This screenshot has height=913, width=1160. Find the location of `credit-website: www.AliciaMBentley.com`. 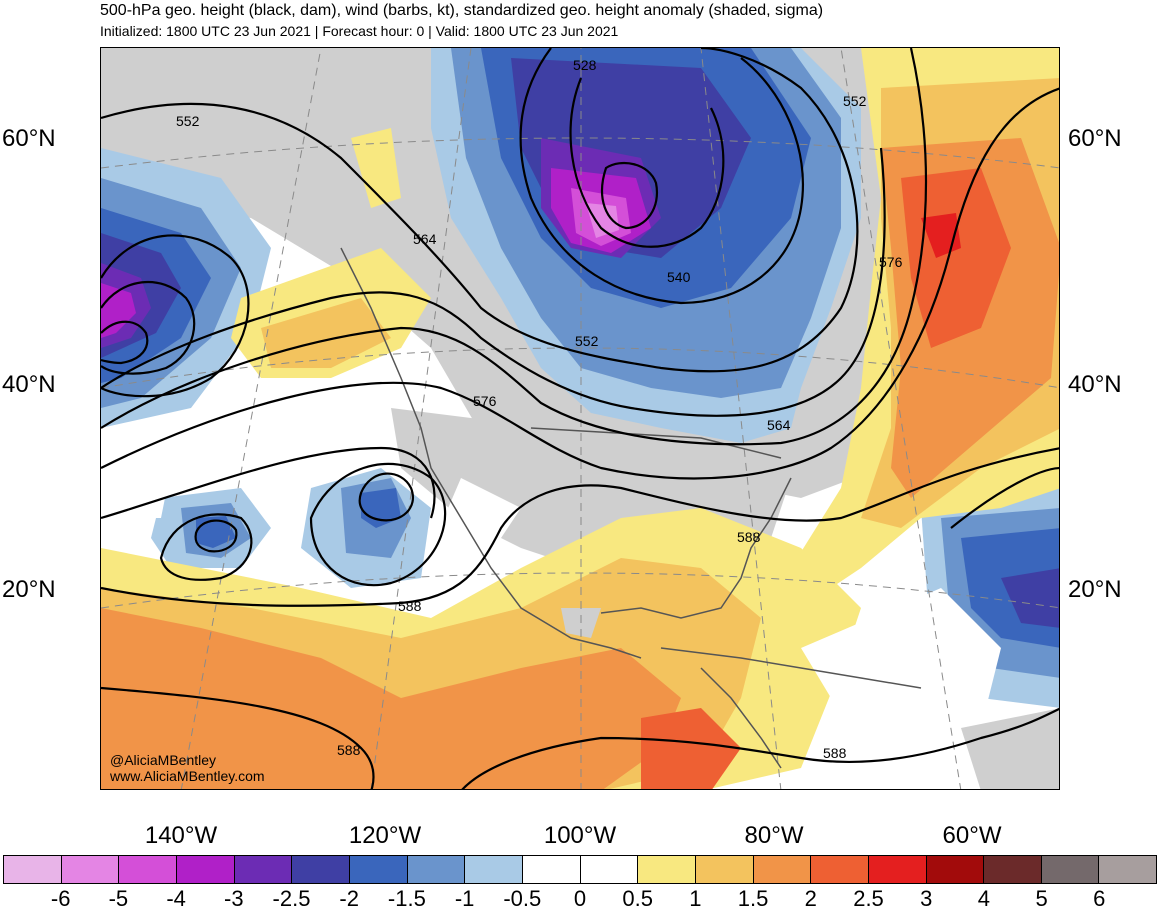

credit-website: www.AliciaMBentley.com is located at coordinates (187, 776).